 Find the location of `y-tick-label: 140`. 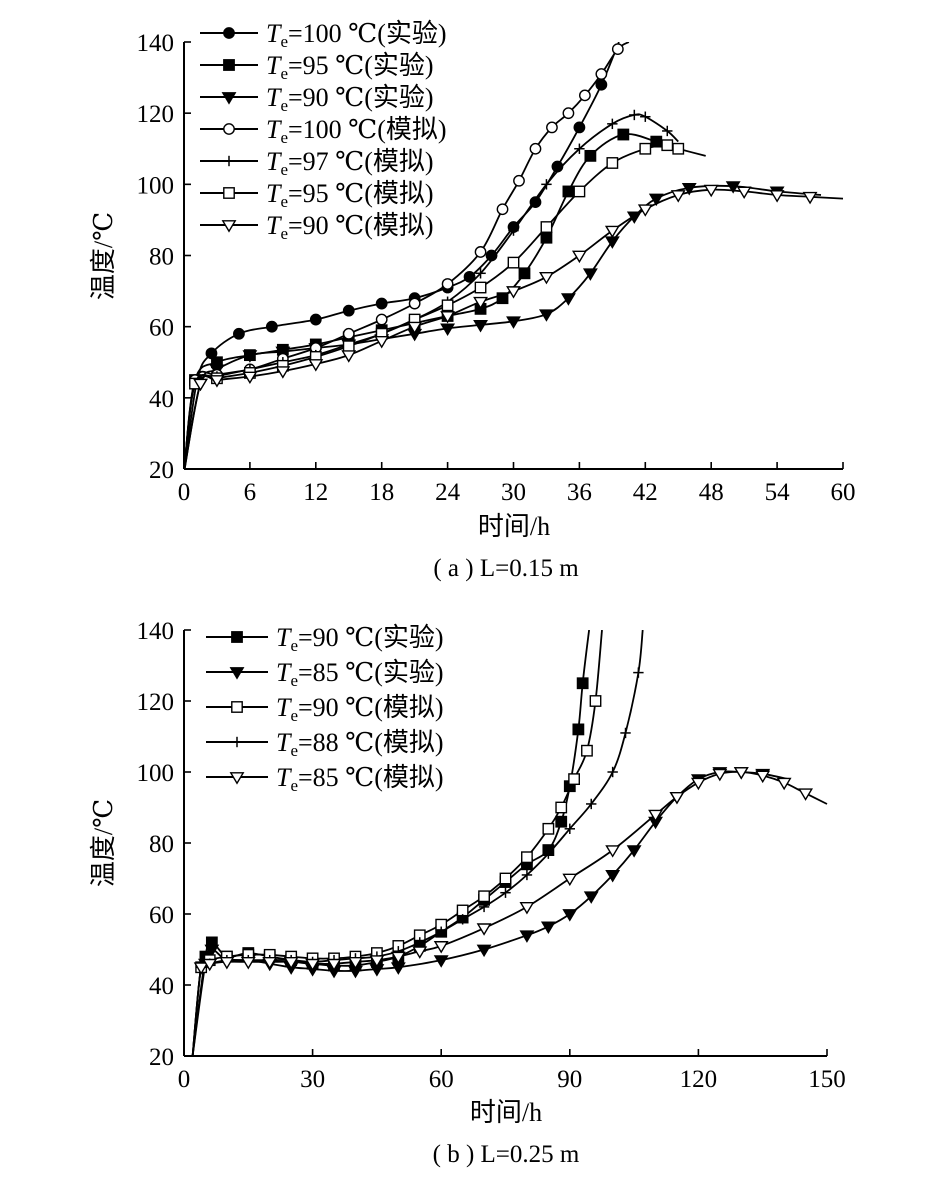

y-tick-label: 140 is located at coordinates (156, 631).